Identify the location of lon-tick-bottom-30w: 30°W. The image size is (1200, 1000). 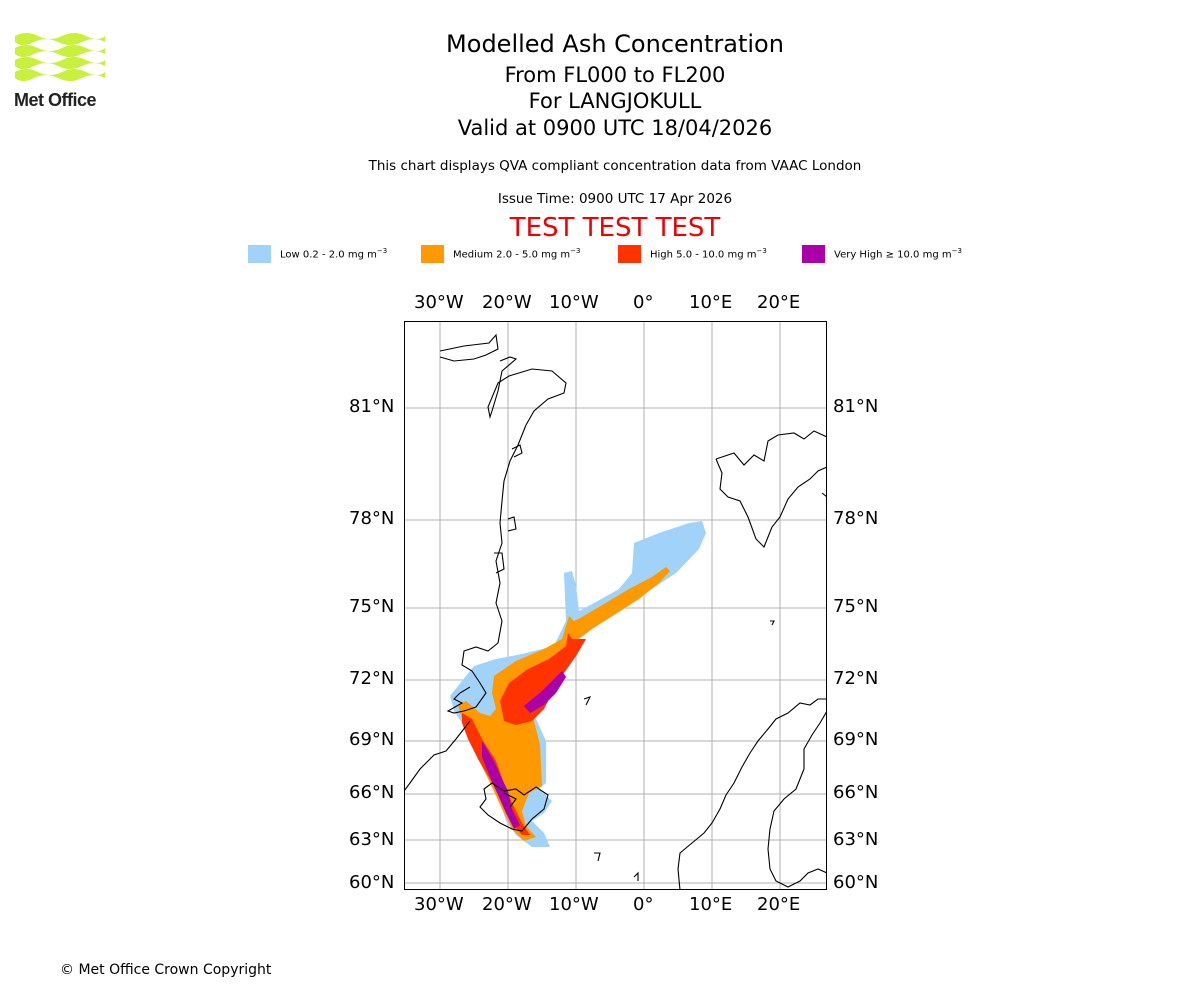
(439, 904).